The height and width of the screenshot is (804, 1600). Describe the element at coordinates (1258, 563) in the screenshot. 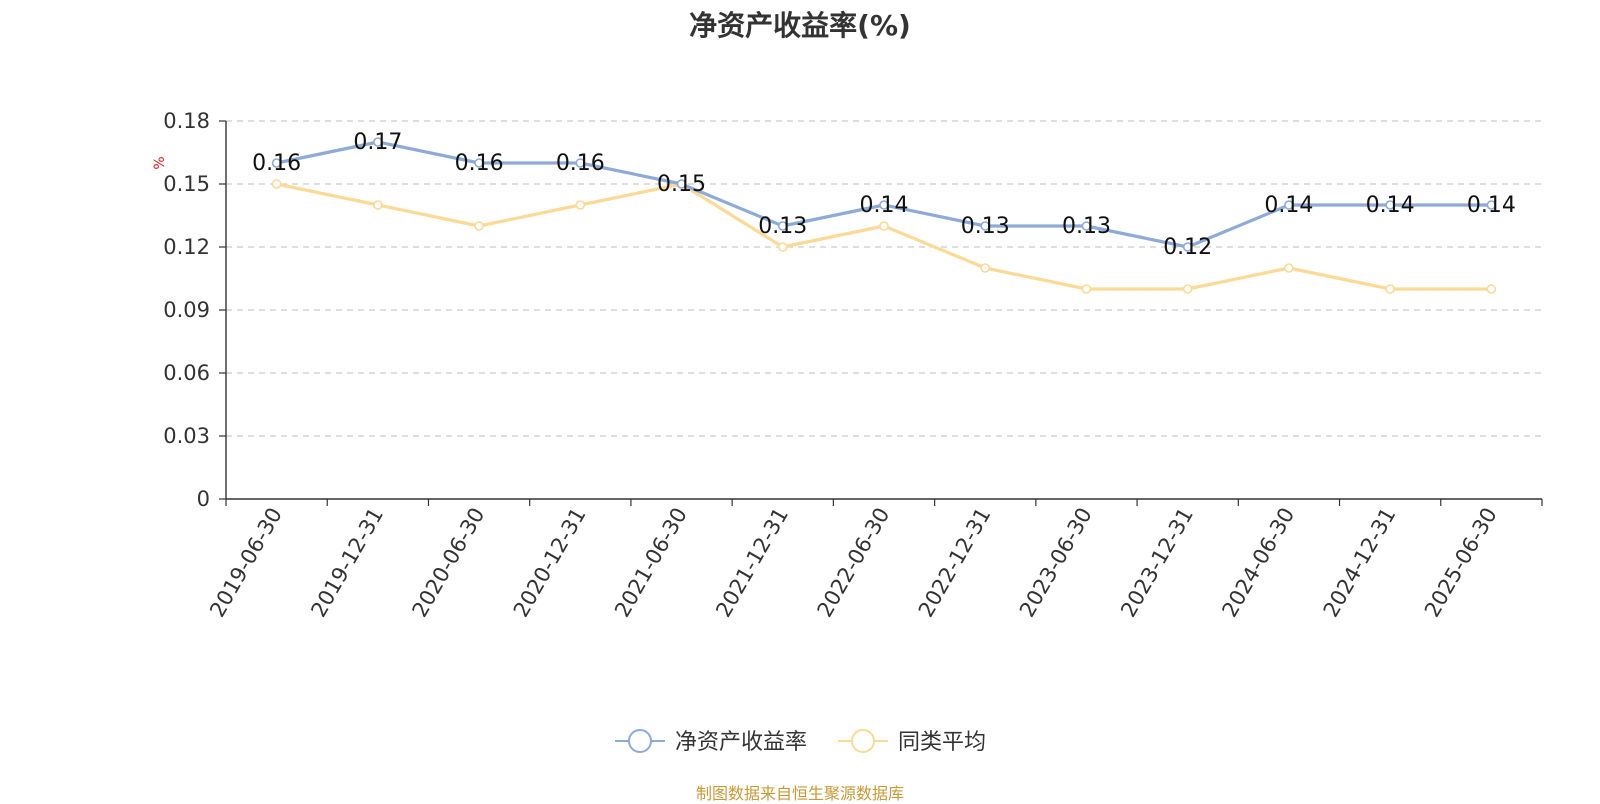

I see `x-tick-label: 2024-06-30` at that location.